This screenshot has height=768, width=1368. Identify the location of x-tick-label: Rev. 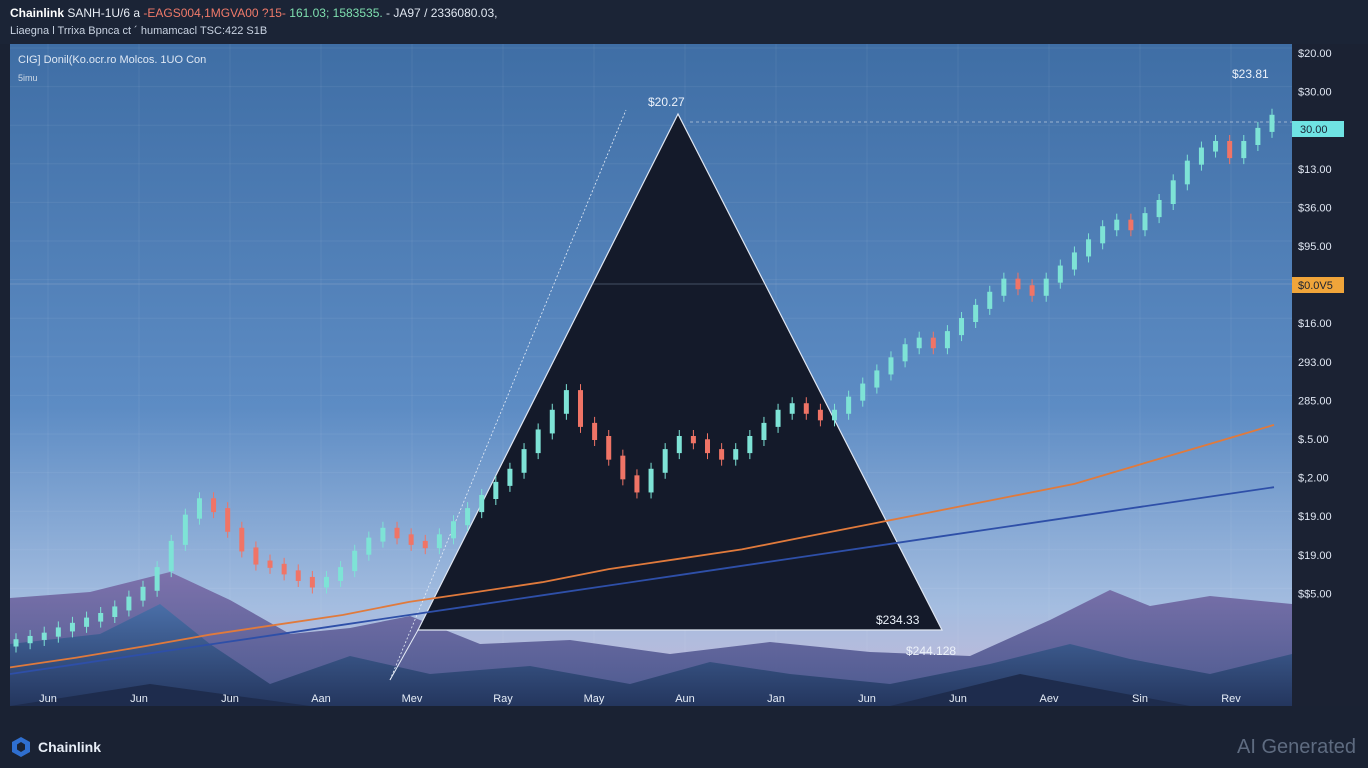
(1231, 699).